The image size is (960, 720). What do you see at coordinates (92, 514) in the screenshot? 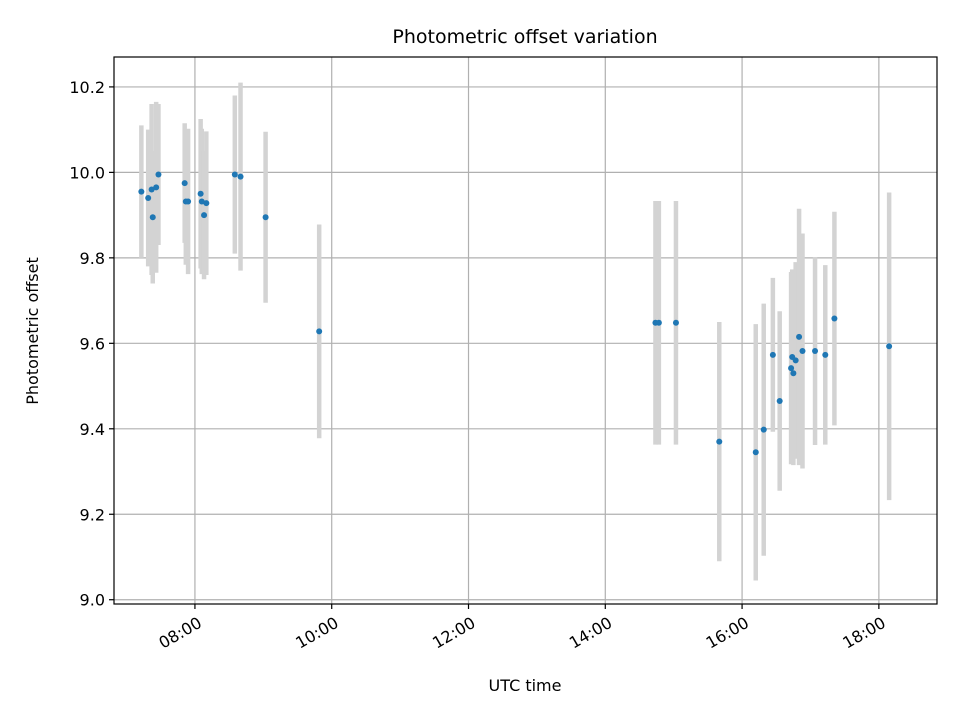
I see `y-tick-label: 9.2` at bounding box center [92, 514].